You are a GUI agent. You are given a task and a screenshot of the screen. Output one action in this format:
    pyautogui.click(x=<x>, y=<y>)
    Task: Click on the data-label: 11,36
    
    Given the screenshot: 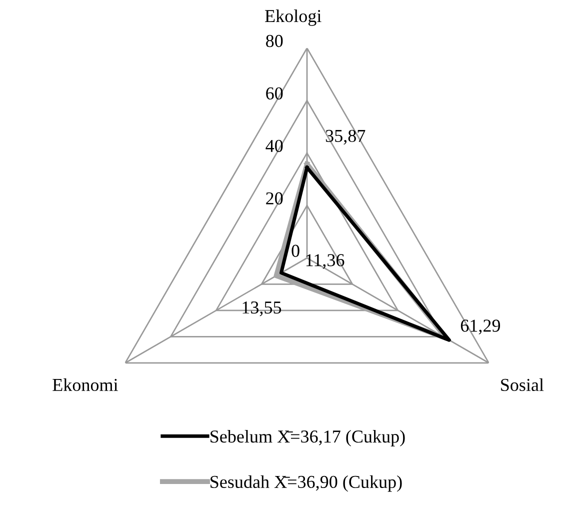 What is the action you would take?
    pyautogui.click(x=325, y=261)
    